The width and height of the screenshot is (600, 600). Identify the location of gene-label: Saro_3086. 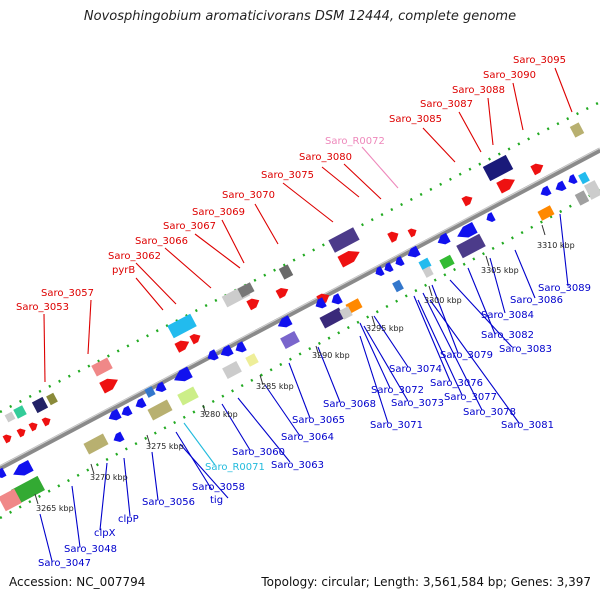
(536, 300).